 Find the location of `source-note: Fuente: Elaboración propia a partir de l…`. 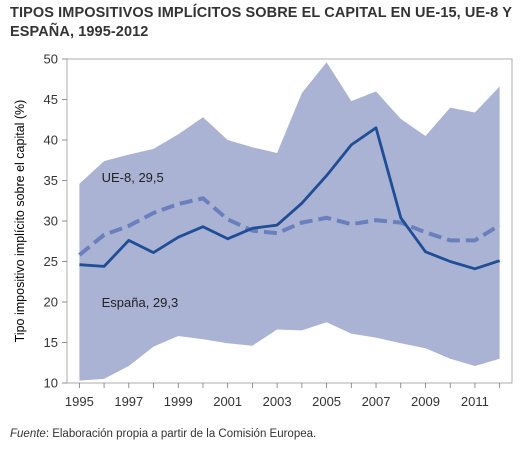

source-note: Fuente: Elaboración propia a partir de l… is located at coordinates (163, 434).